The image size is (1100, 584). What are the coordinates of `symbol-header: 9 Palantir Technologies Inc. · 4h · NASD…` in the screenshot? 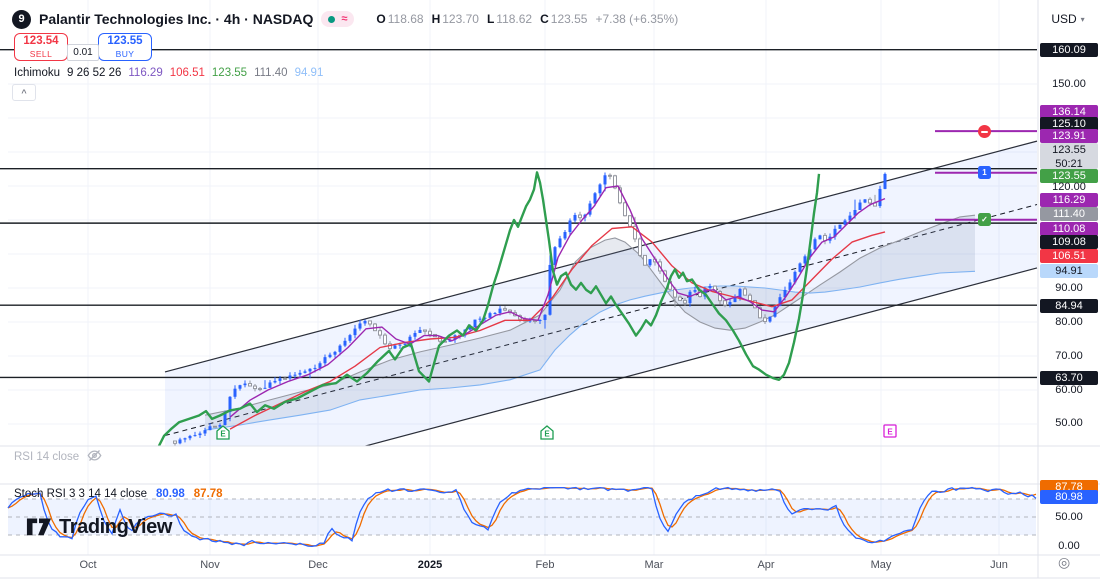 It's located at (345, 19).